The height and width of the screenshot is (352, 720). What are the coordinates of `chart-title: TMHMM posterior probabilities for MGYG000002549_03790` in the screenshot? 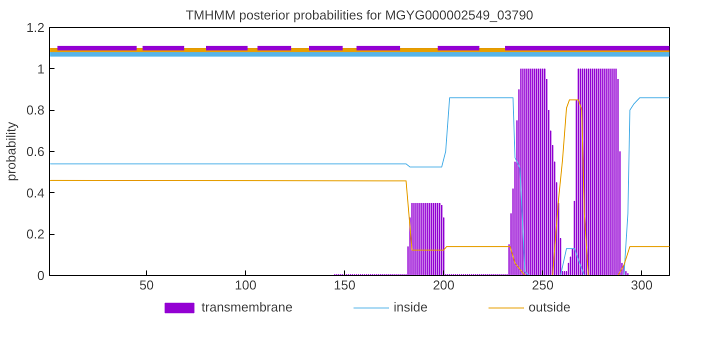 It's located at (360, 15).